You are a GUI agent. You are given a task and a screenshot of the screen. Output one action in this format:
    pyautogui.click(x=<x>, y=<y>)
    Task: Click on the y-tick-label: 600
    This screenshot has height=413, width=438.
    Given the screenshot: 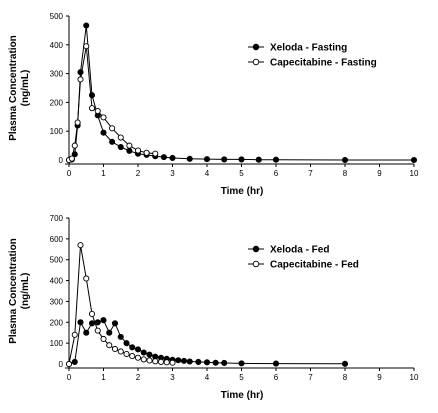 What is the action you would take?
    pyautogui.click(x=57, y=239)
    